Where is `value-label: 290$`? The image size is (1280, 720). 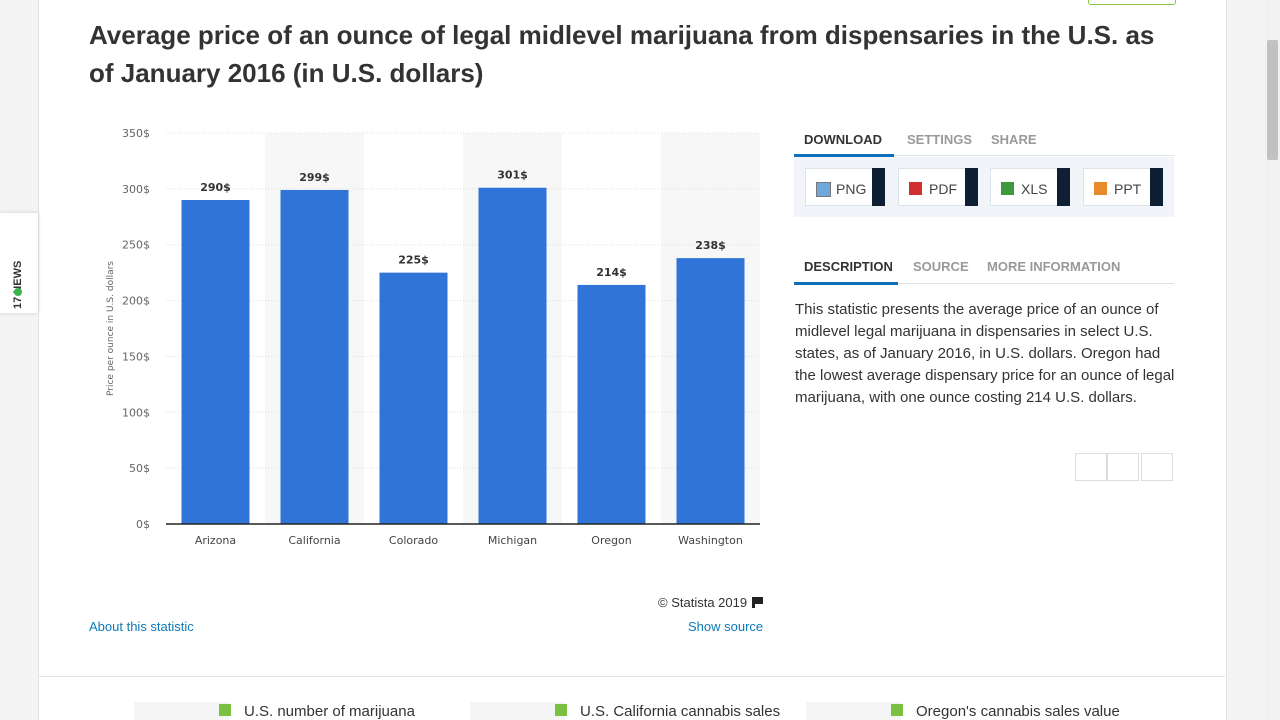
value-label: 290$ is located at coordinates (215, 187).